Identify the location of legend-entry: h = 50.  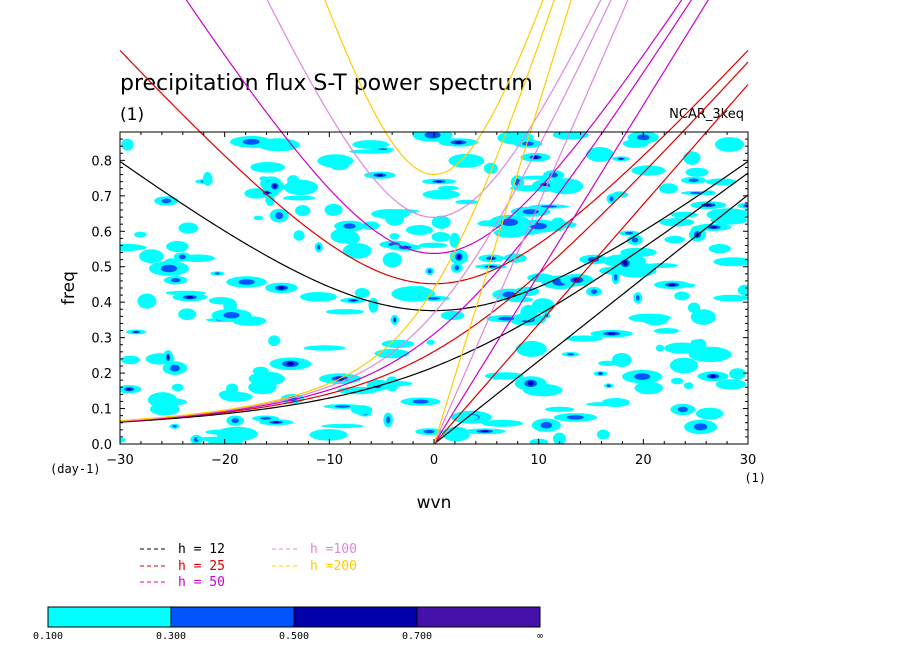
(201, 582).